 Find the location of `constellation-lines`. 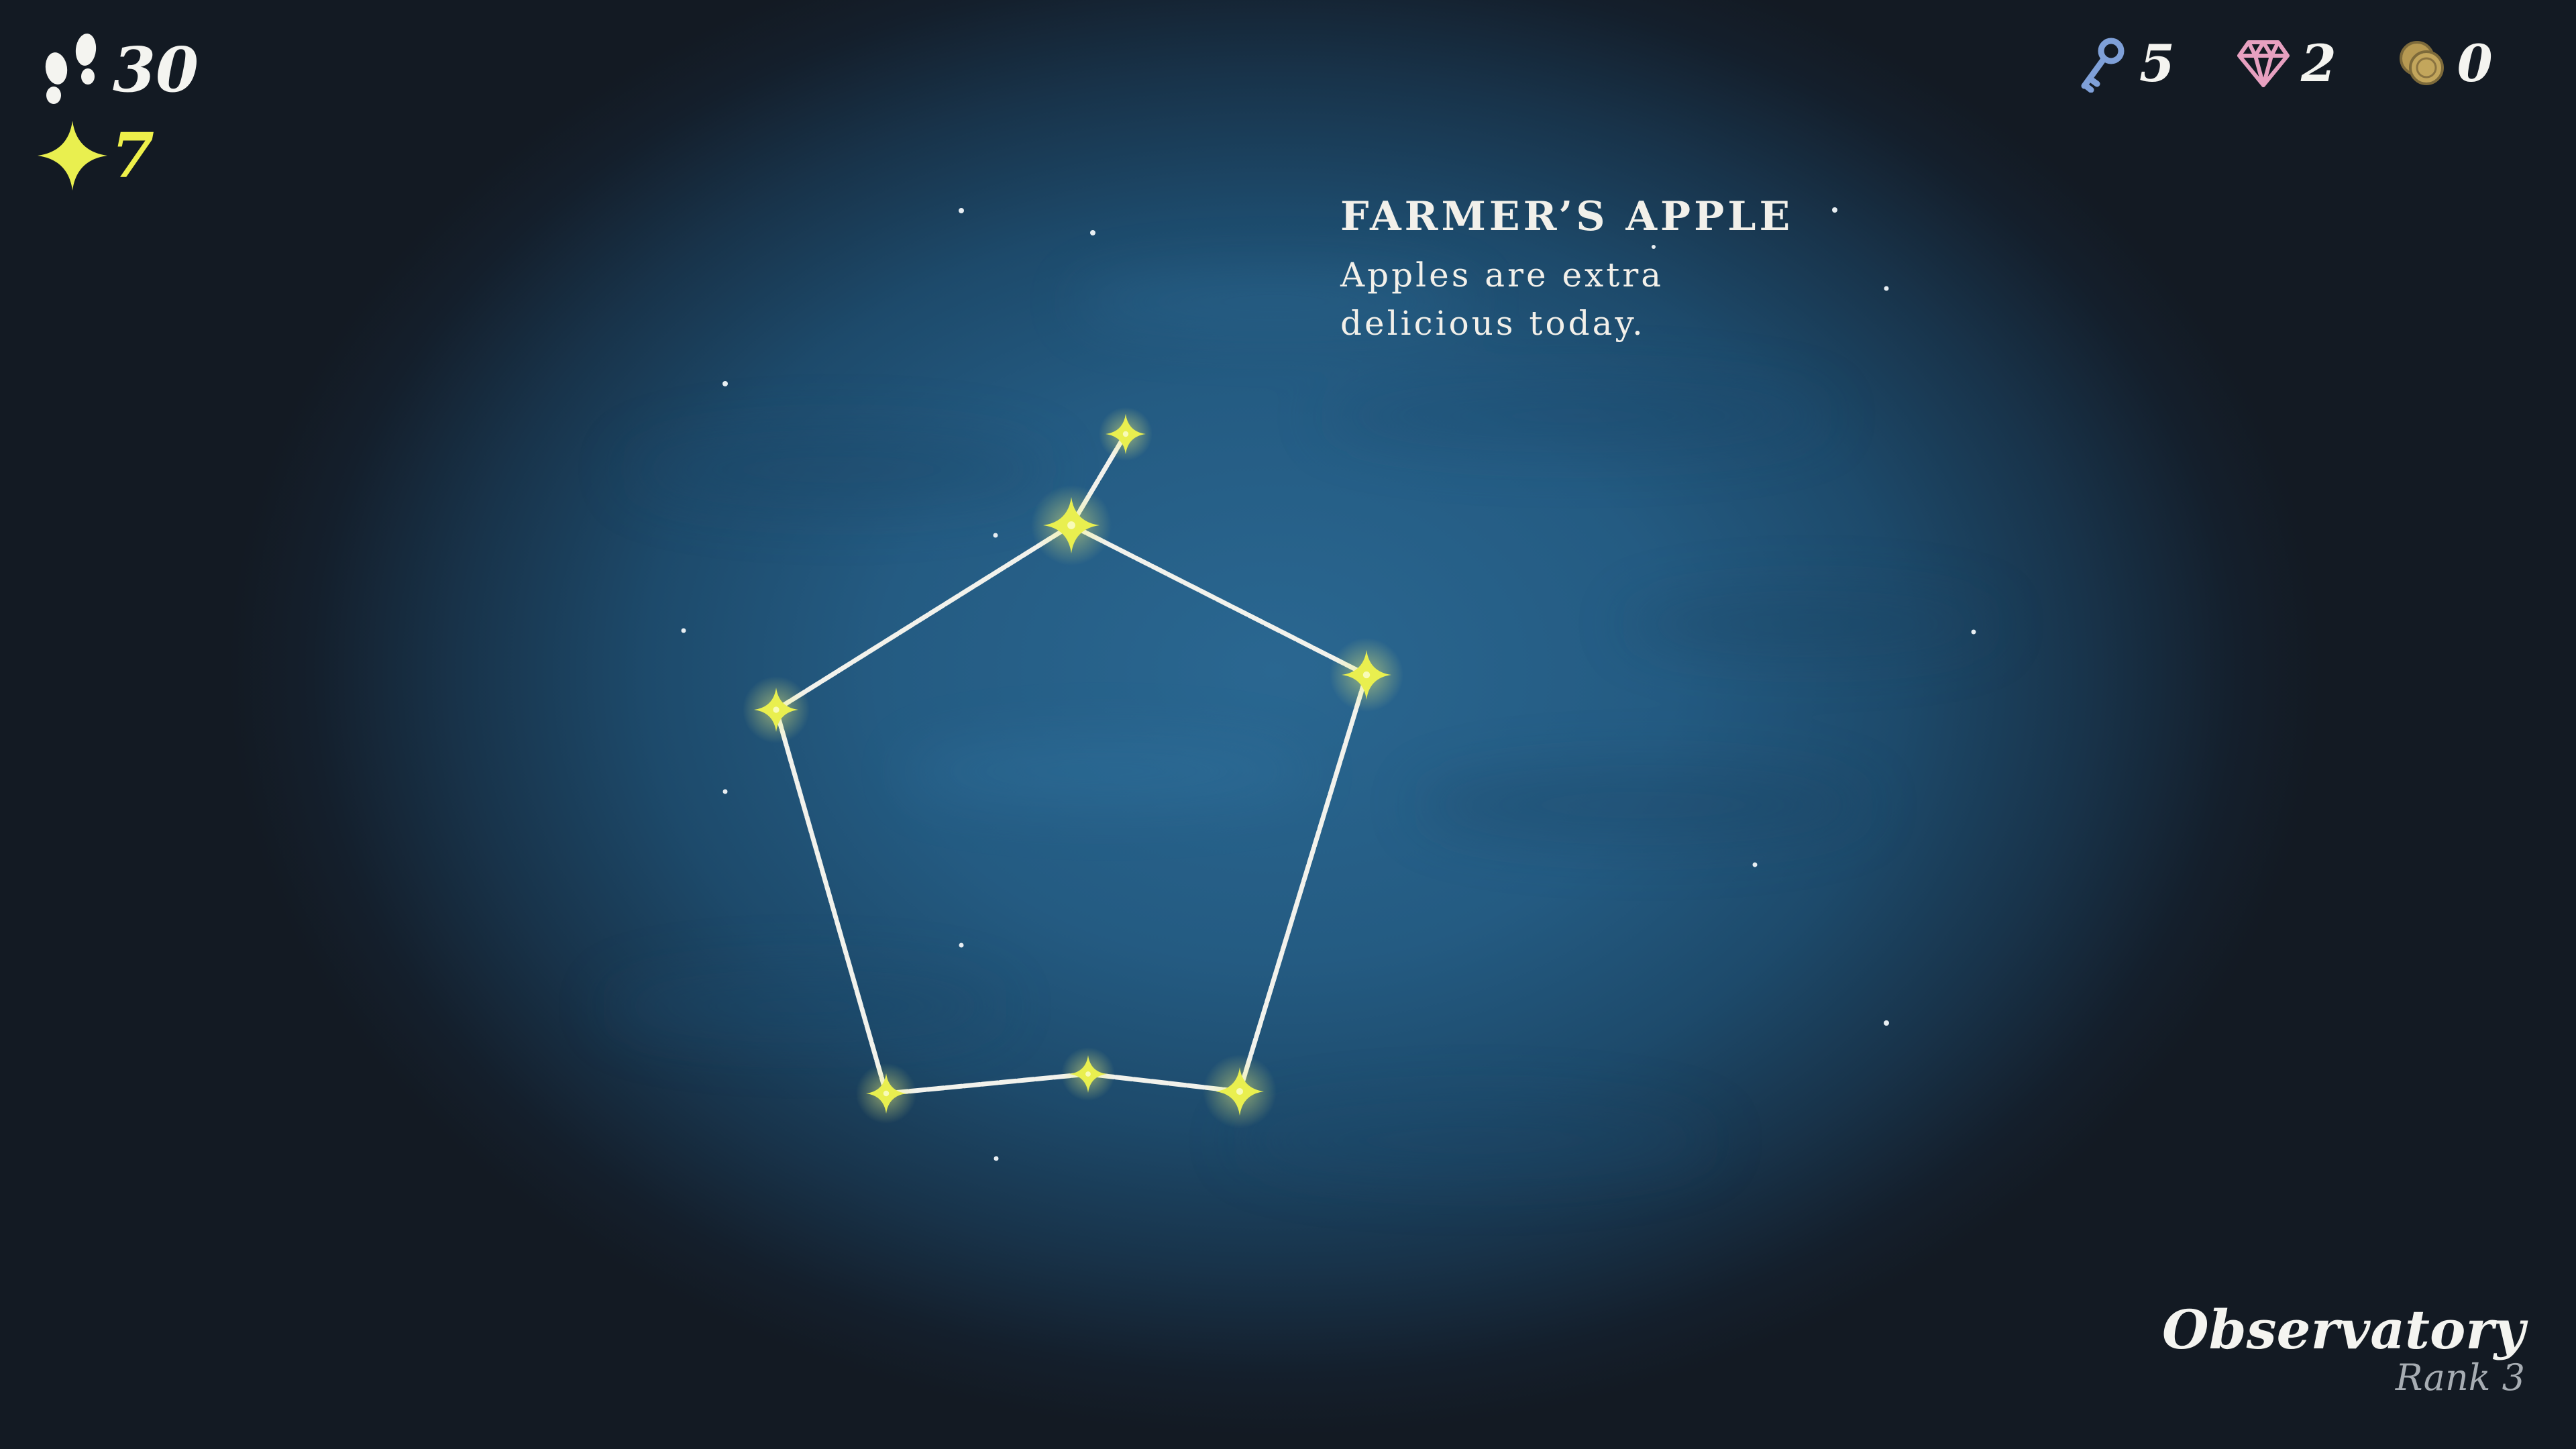

constellation-lines is located at coordinates (1071, 763).